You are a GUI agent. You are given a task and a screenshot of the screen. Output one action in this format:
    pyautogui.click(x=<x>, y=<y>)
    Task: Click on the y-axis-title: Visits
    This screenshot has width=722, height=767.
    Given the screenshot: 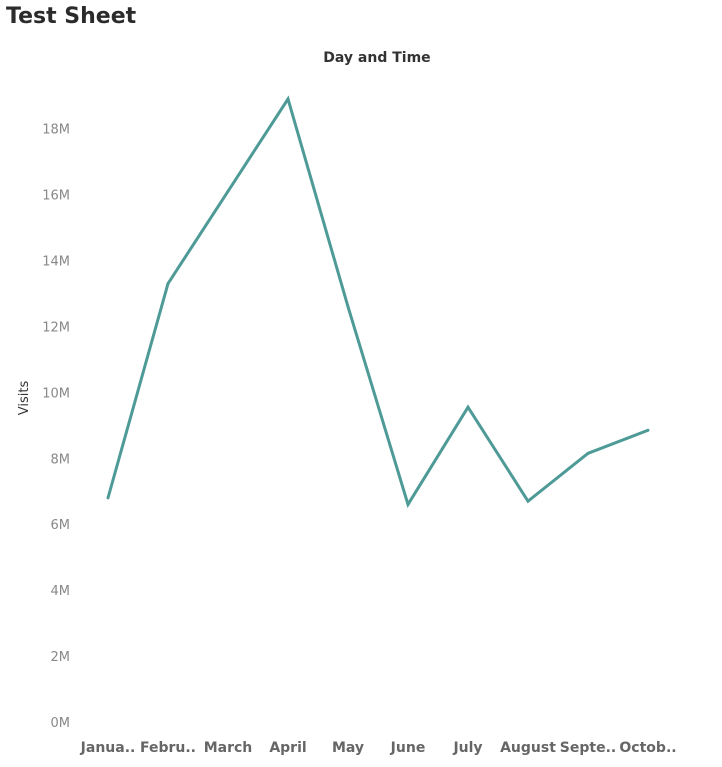 What is the action you would take?
    pyautogui.click(x=24, y=398)
    